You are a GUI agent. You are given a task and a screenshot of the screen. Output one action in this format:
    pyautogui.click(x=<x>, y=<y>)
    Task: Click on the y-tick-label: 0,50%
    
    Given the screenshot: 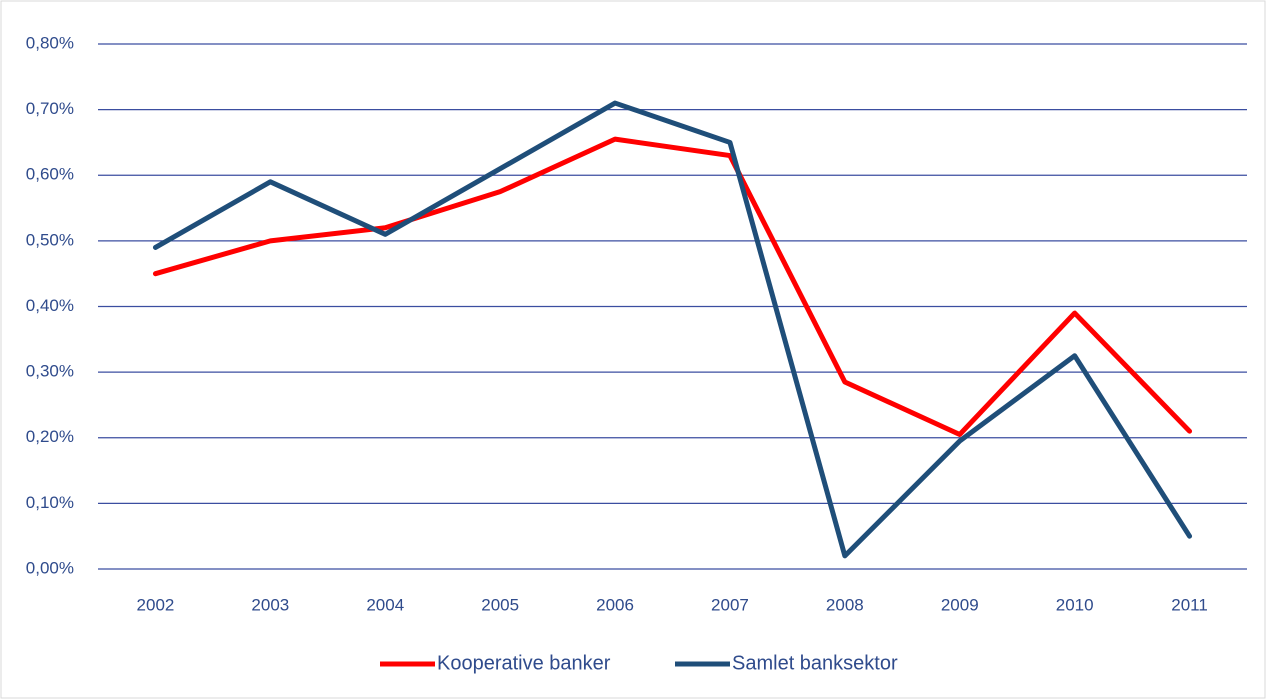 What is the action you would take?
    pyautogui.click(x=50, y=239)
    